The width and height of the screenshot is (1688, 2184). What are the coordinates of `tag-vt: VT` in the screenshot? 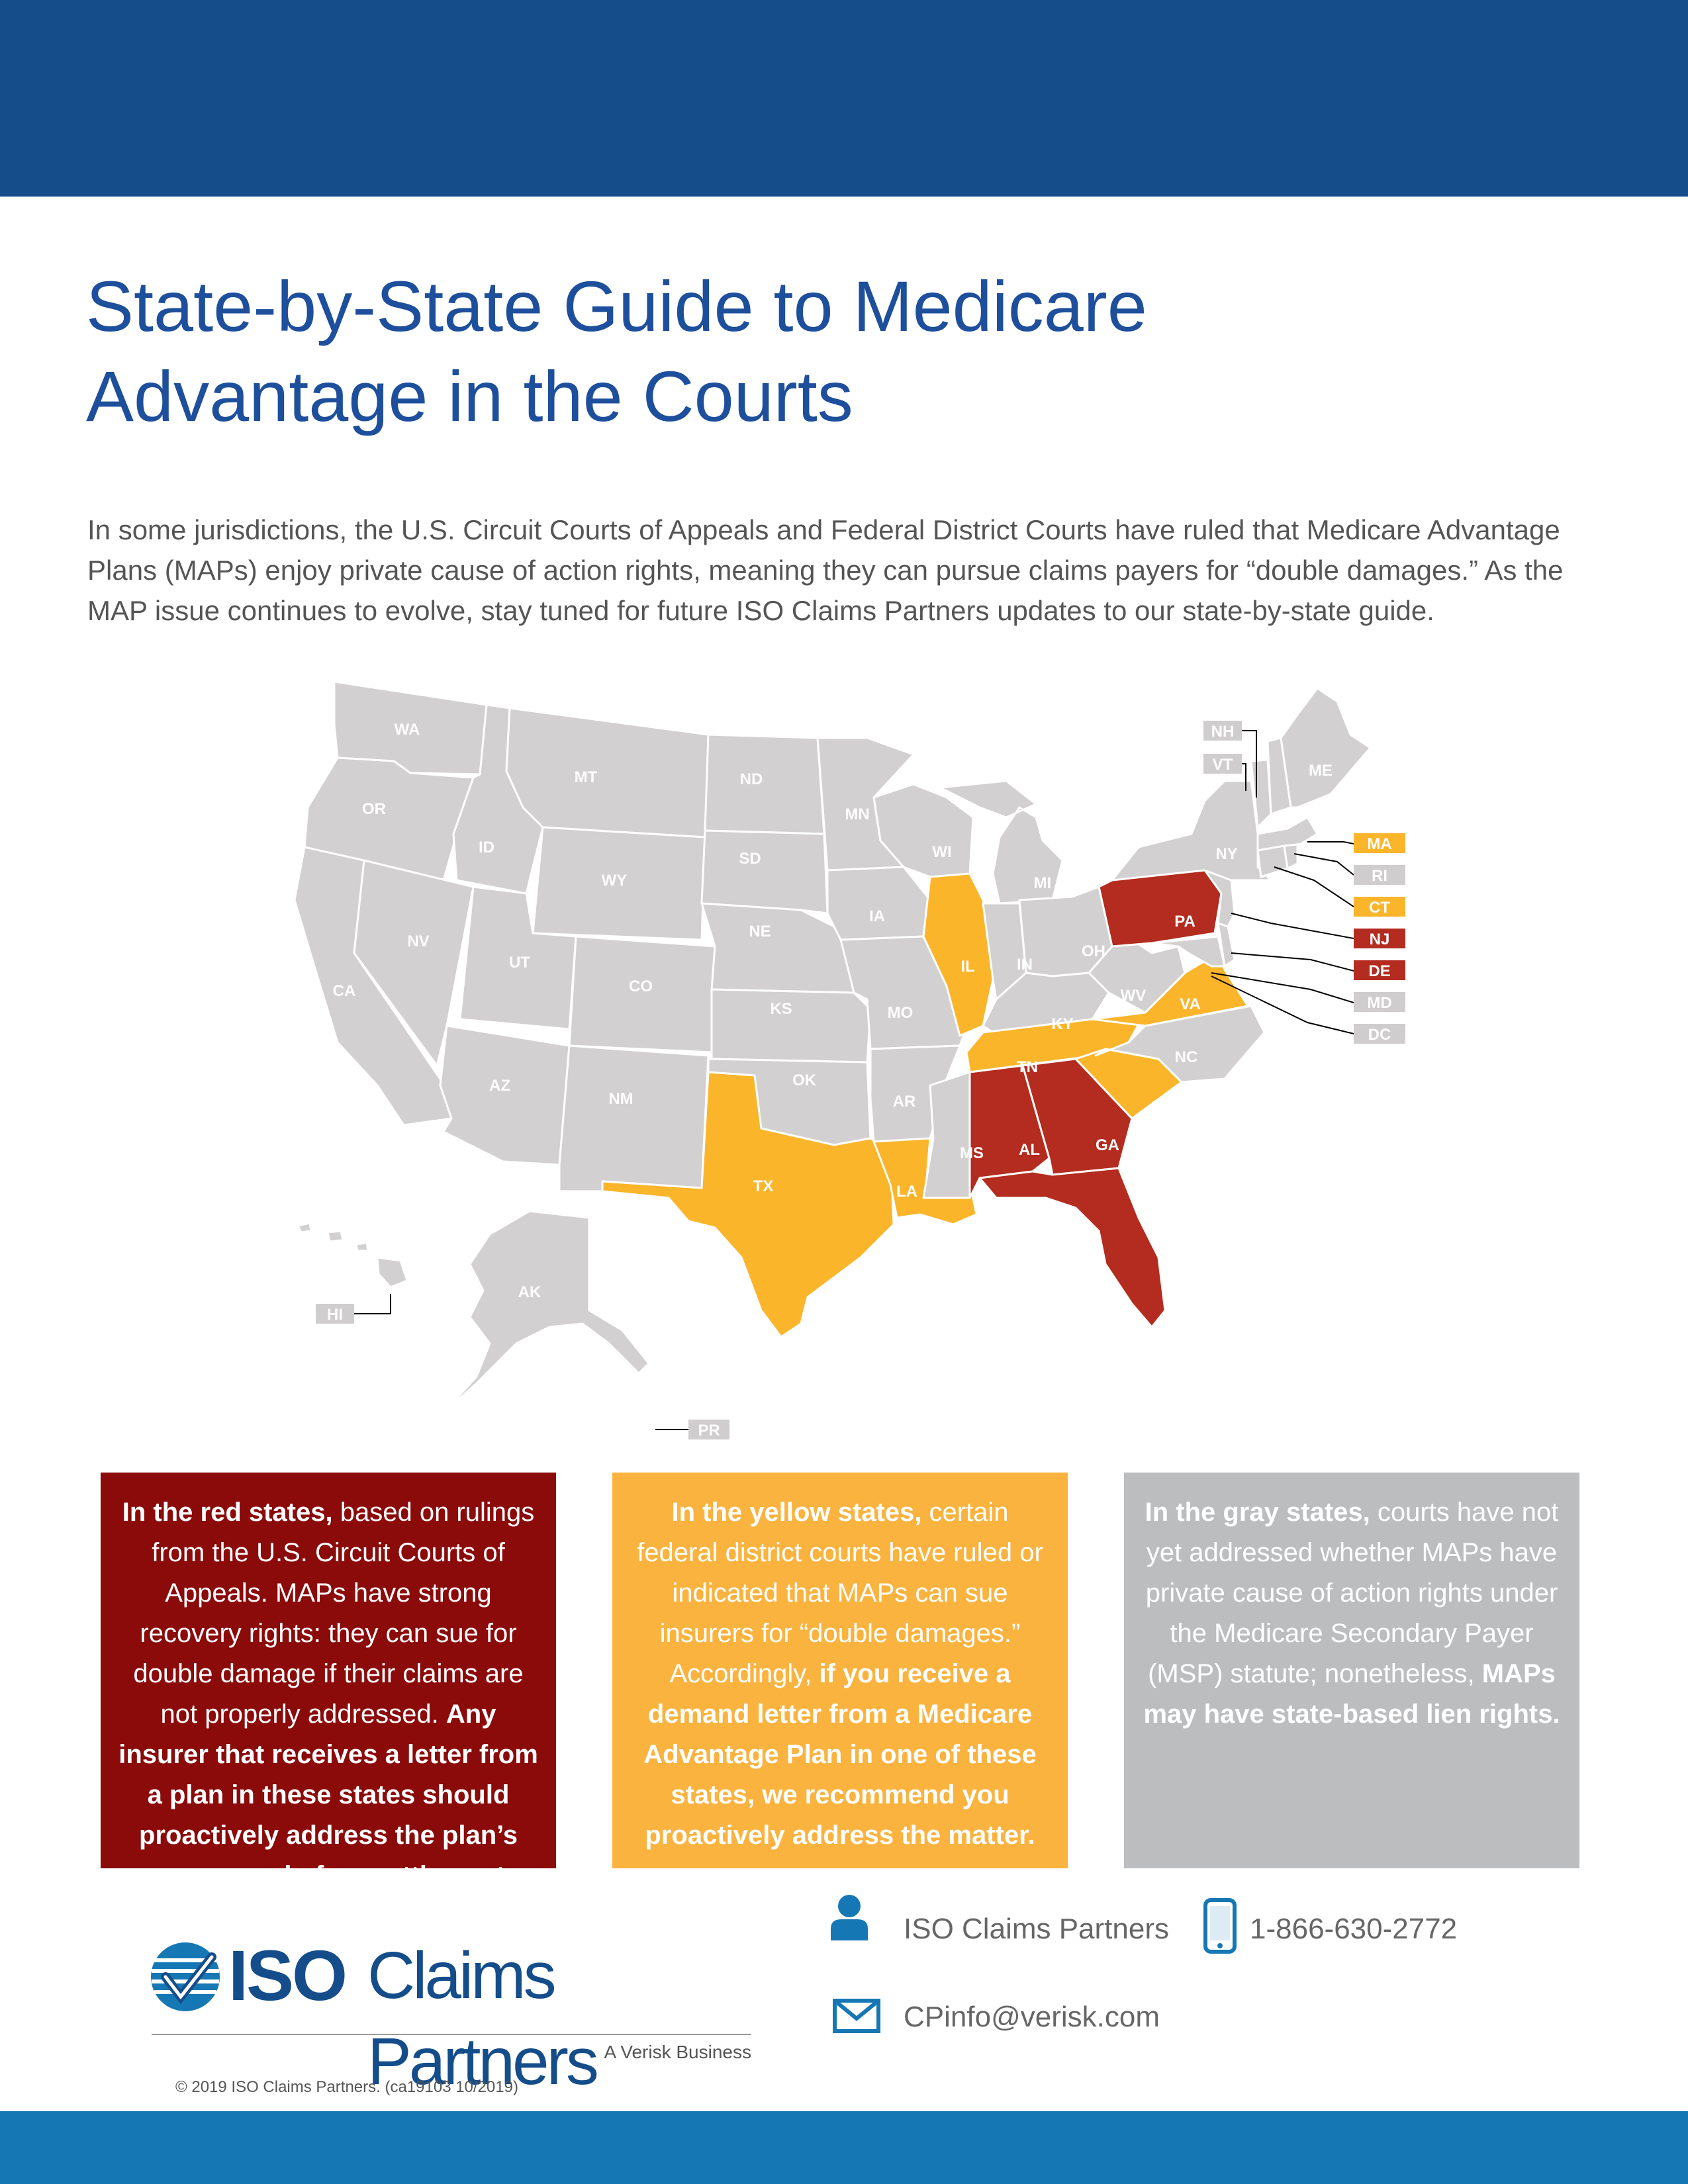 It's located at (1222, 764).